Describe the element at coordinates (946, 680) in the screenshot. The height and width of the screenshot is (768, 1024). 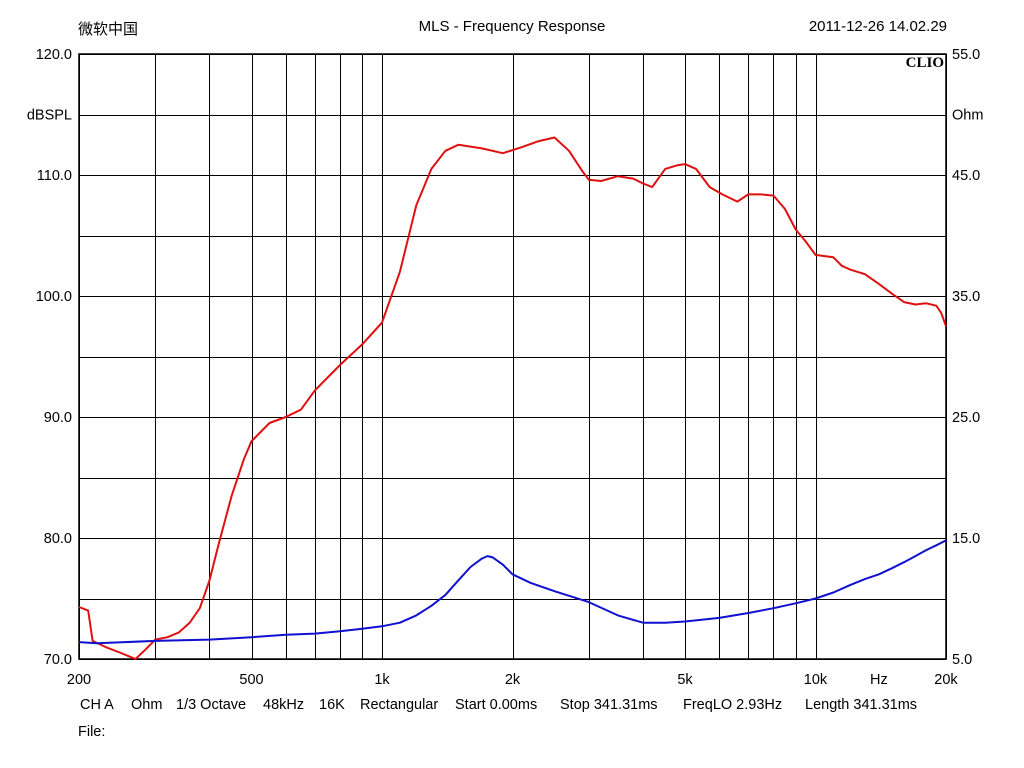
I see `x-tick-label: 20k` at that location.